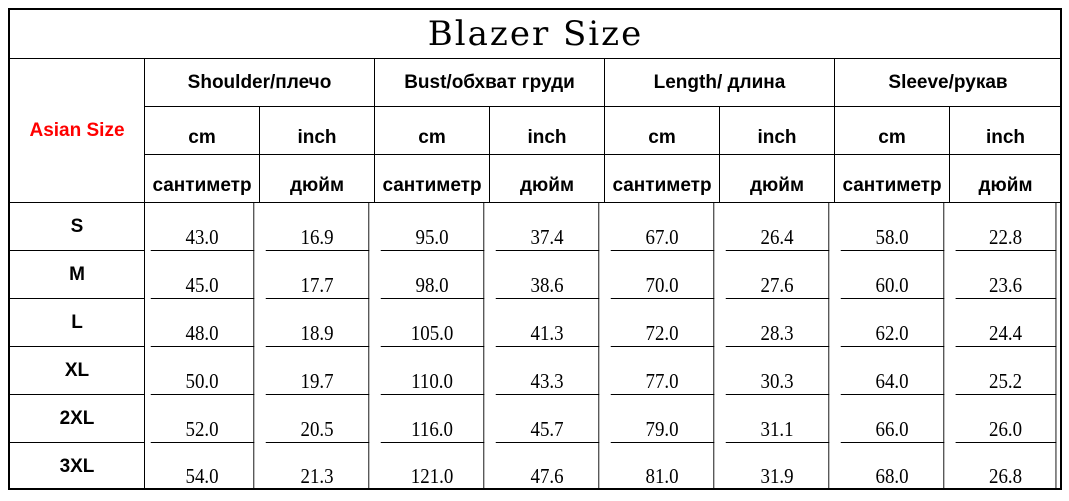 This screenshot has width=1069, height=501. What do you see at coordinates (77, 323) in the screenshot?
I see `size-label: L` at bounding box center [77, 323].